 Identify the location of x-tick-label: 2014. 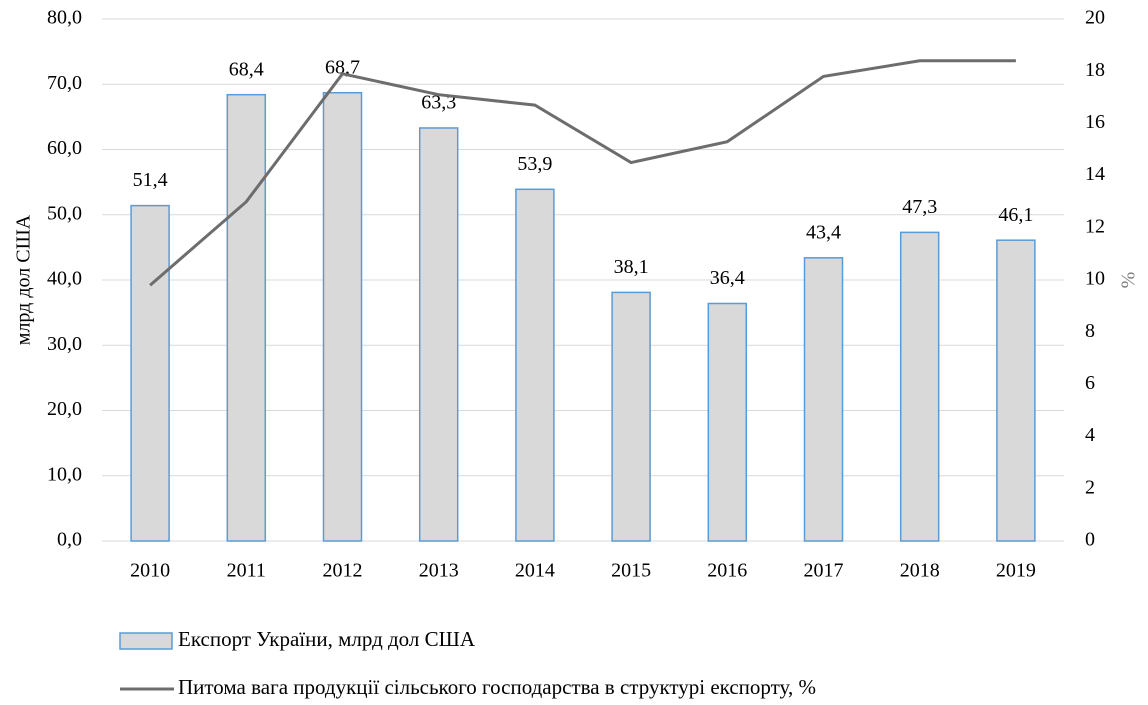
(535, 571).